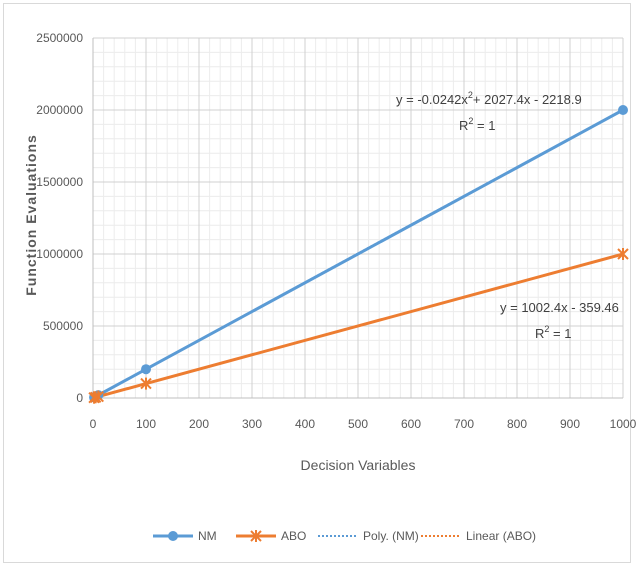 The height and width of the screenshot is (568, 636). What do you see at coordinates (199, 424) in the screenshot?
I see `x-tick-label: 200` at bounding box center [199, 424].